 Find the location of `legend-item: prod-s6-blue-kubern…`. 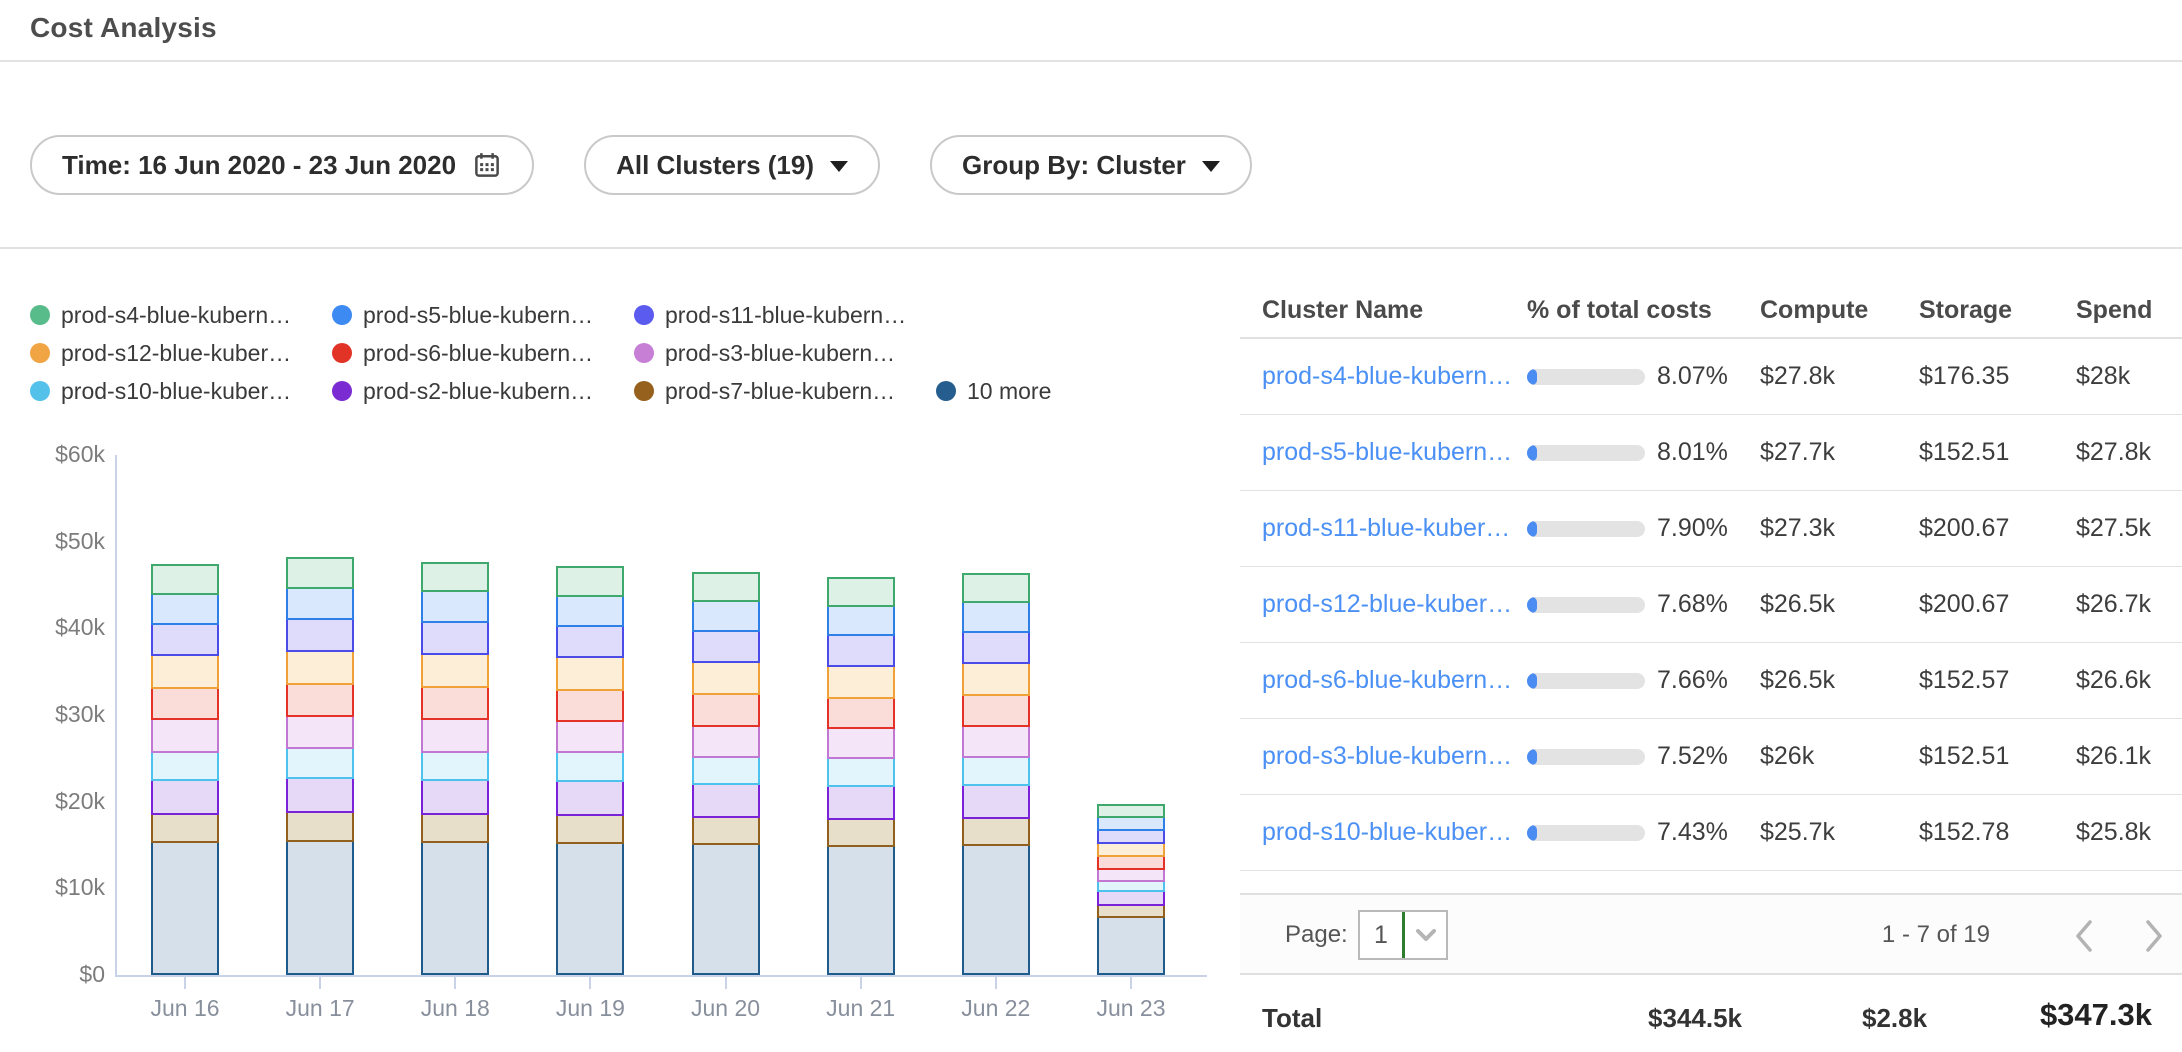

legend-item: prod-s6-blue-kubern… is located at coordinates (483, 353).